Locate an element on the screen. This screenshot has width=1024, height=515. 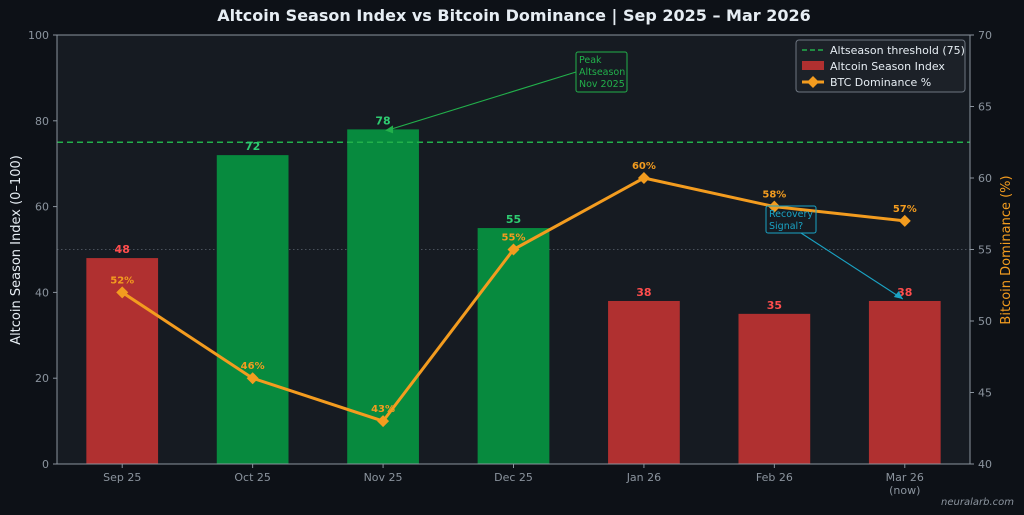
legend-box is located at coordinates (880, 66).